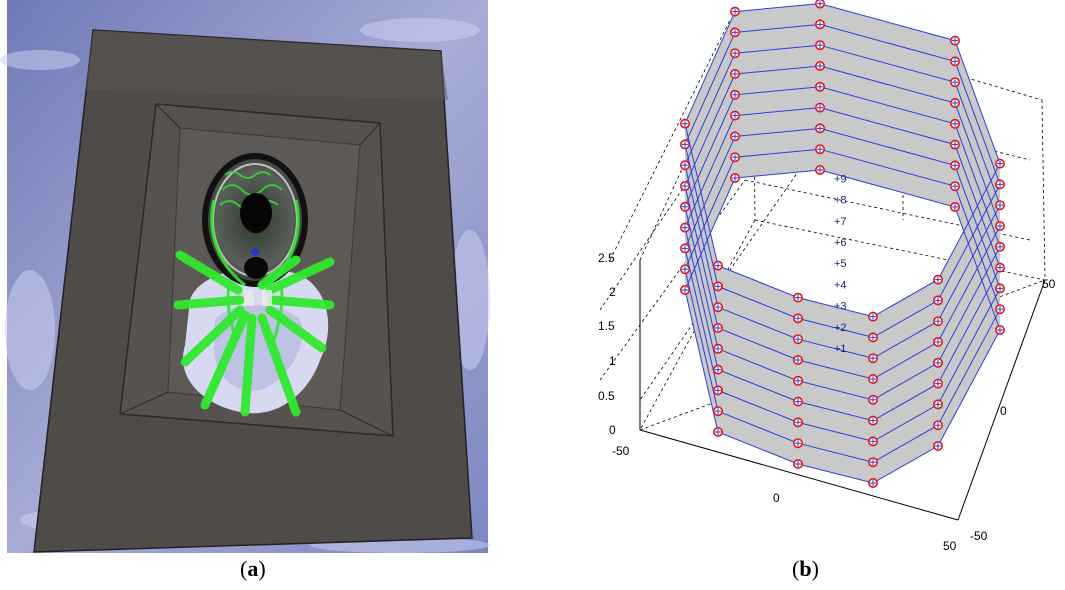 The height and width of the screenshot is (590, 1065). Describe the element at coordinates (606, 326) in the screenshot. I see `z-tick-1.5: 1.5` at that location.